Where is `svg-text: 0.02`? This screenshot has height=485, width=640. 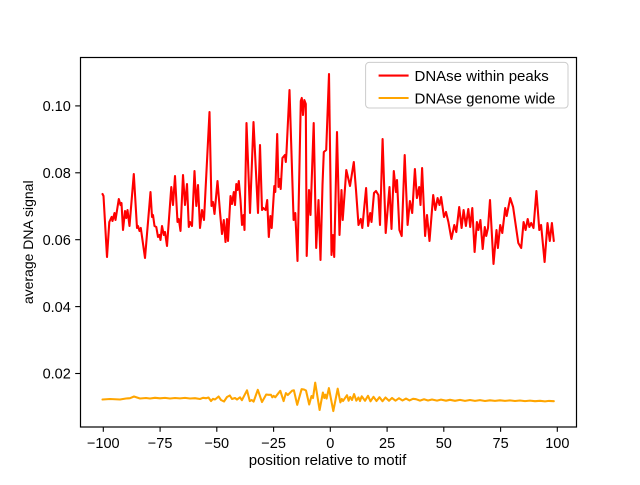
svg-text: 0.02 is located at coordinates (57, 375).